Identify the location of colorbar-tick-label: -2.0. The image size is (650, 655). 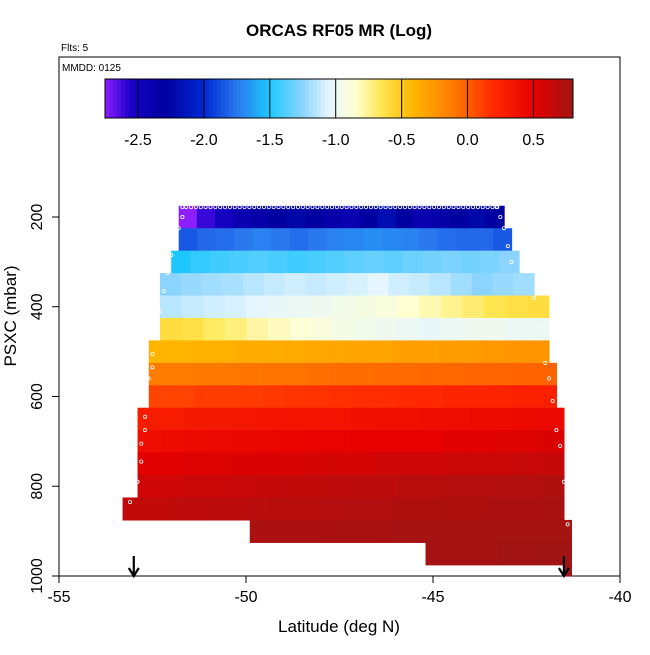
(204, 140).